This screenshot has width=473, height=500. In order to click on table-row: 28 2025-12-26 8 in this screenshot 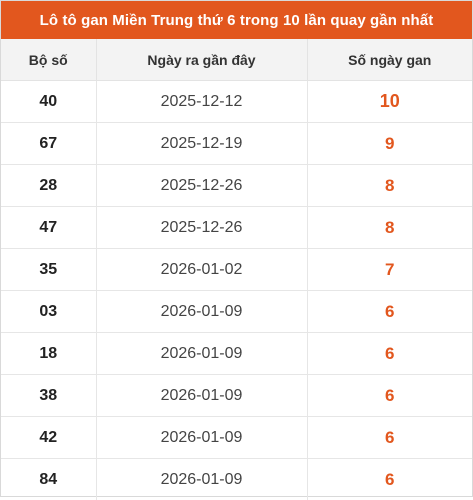, I will do `click(236, 186)`.